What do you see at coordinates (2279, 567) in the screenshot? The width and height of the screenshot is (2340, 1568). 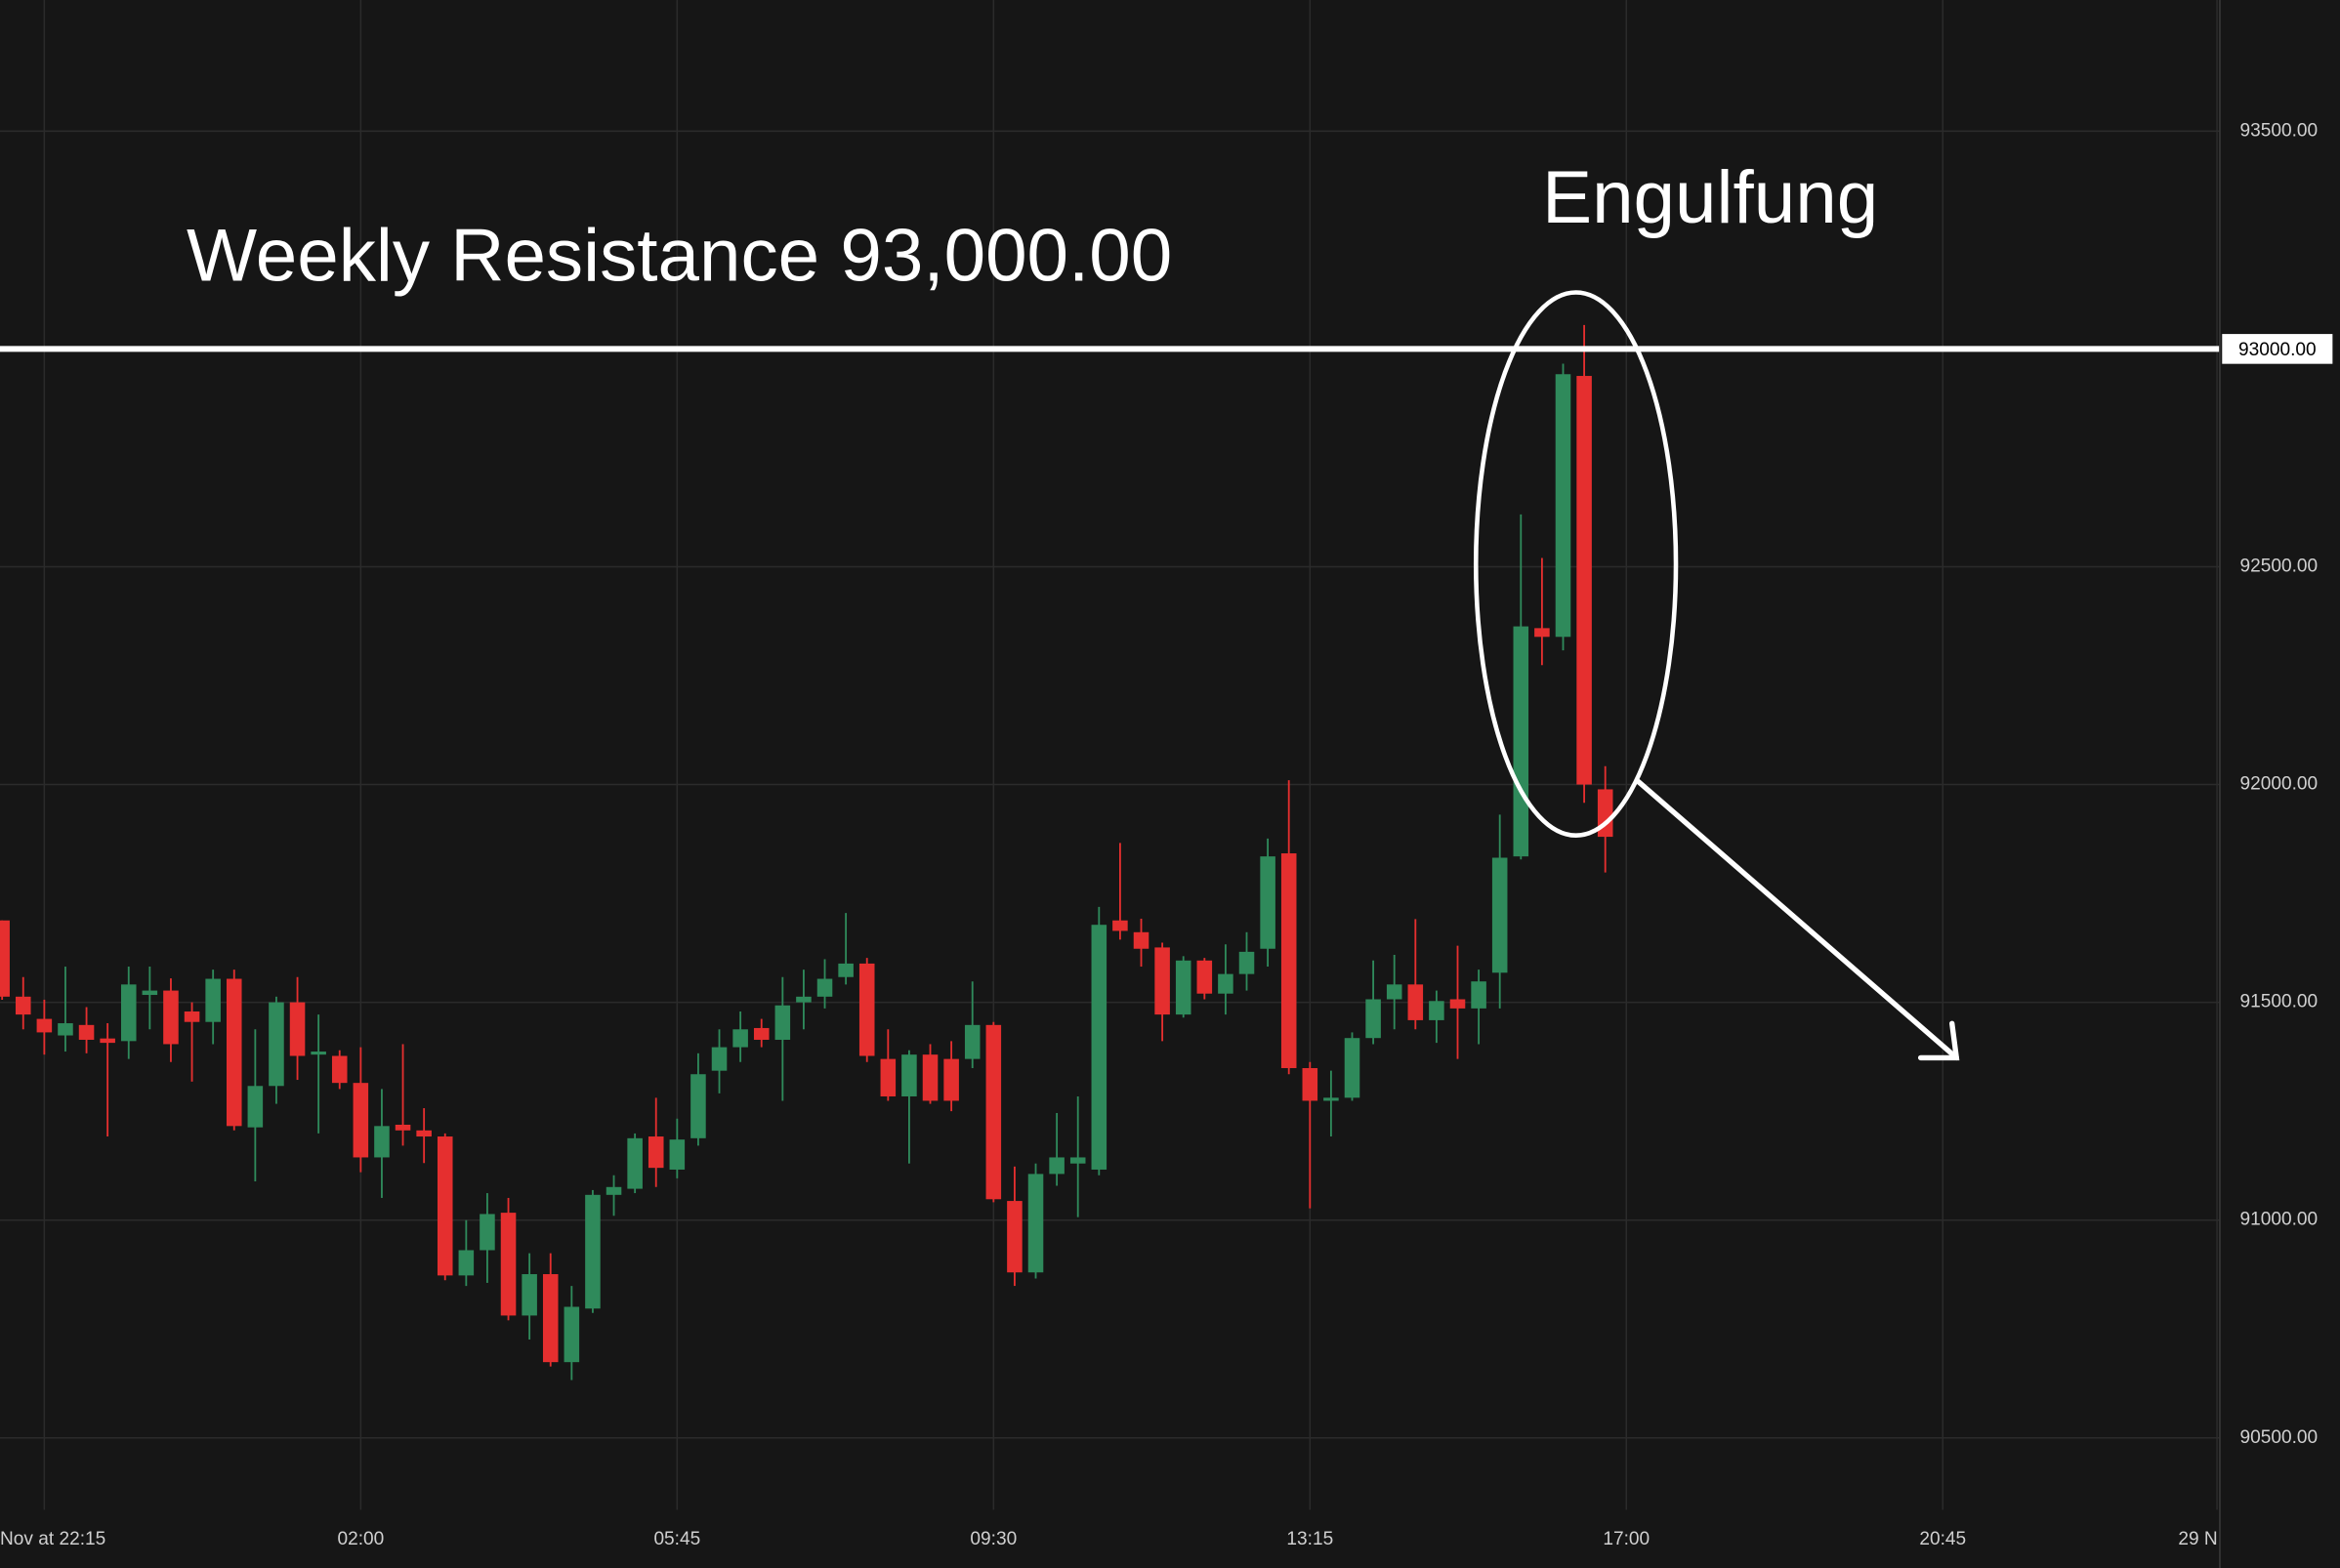 I see `y-tick-label: 92500.00` at bounding box center [2279, 567].